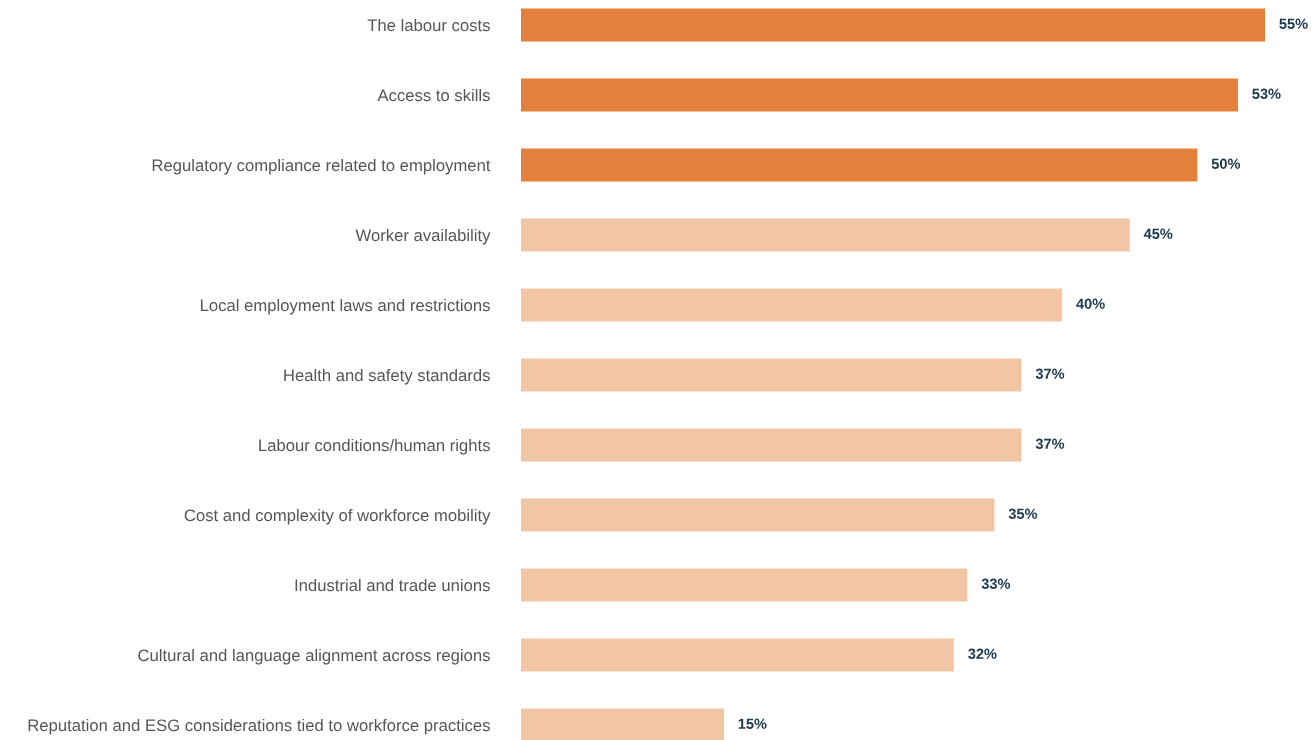 The image size is (1316, 740). What do you see at coordinates (321, 166) in the screenshot?
I see `y-tick-label: Regulatory compliance related to employment` at bounding box center [321, 166].